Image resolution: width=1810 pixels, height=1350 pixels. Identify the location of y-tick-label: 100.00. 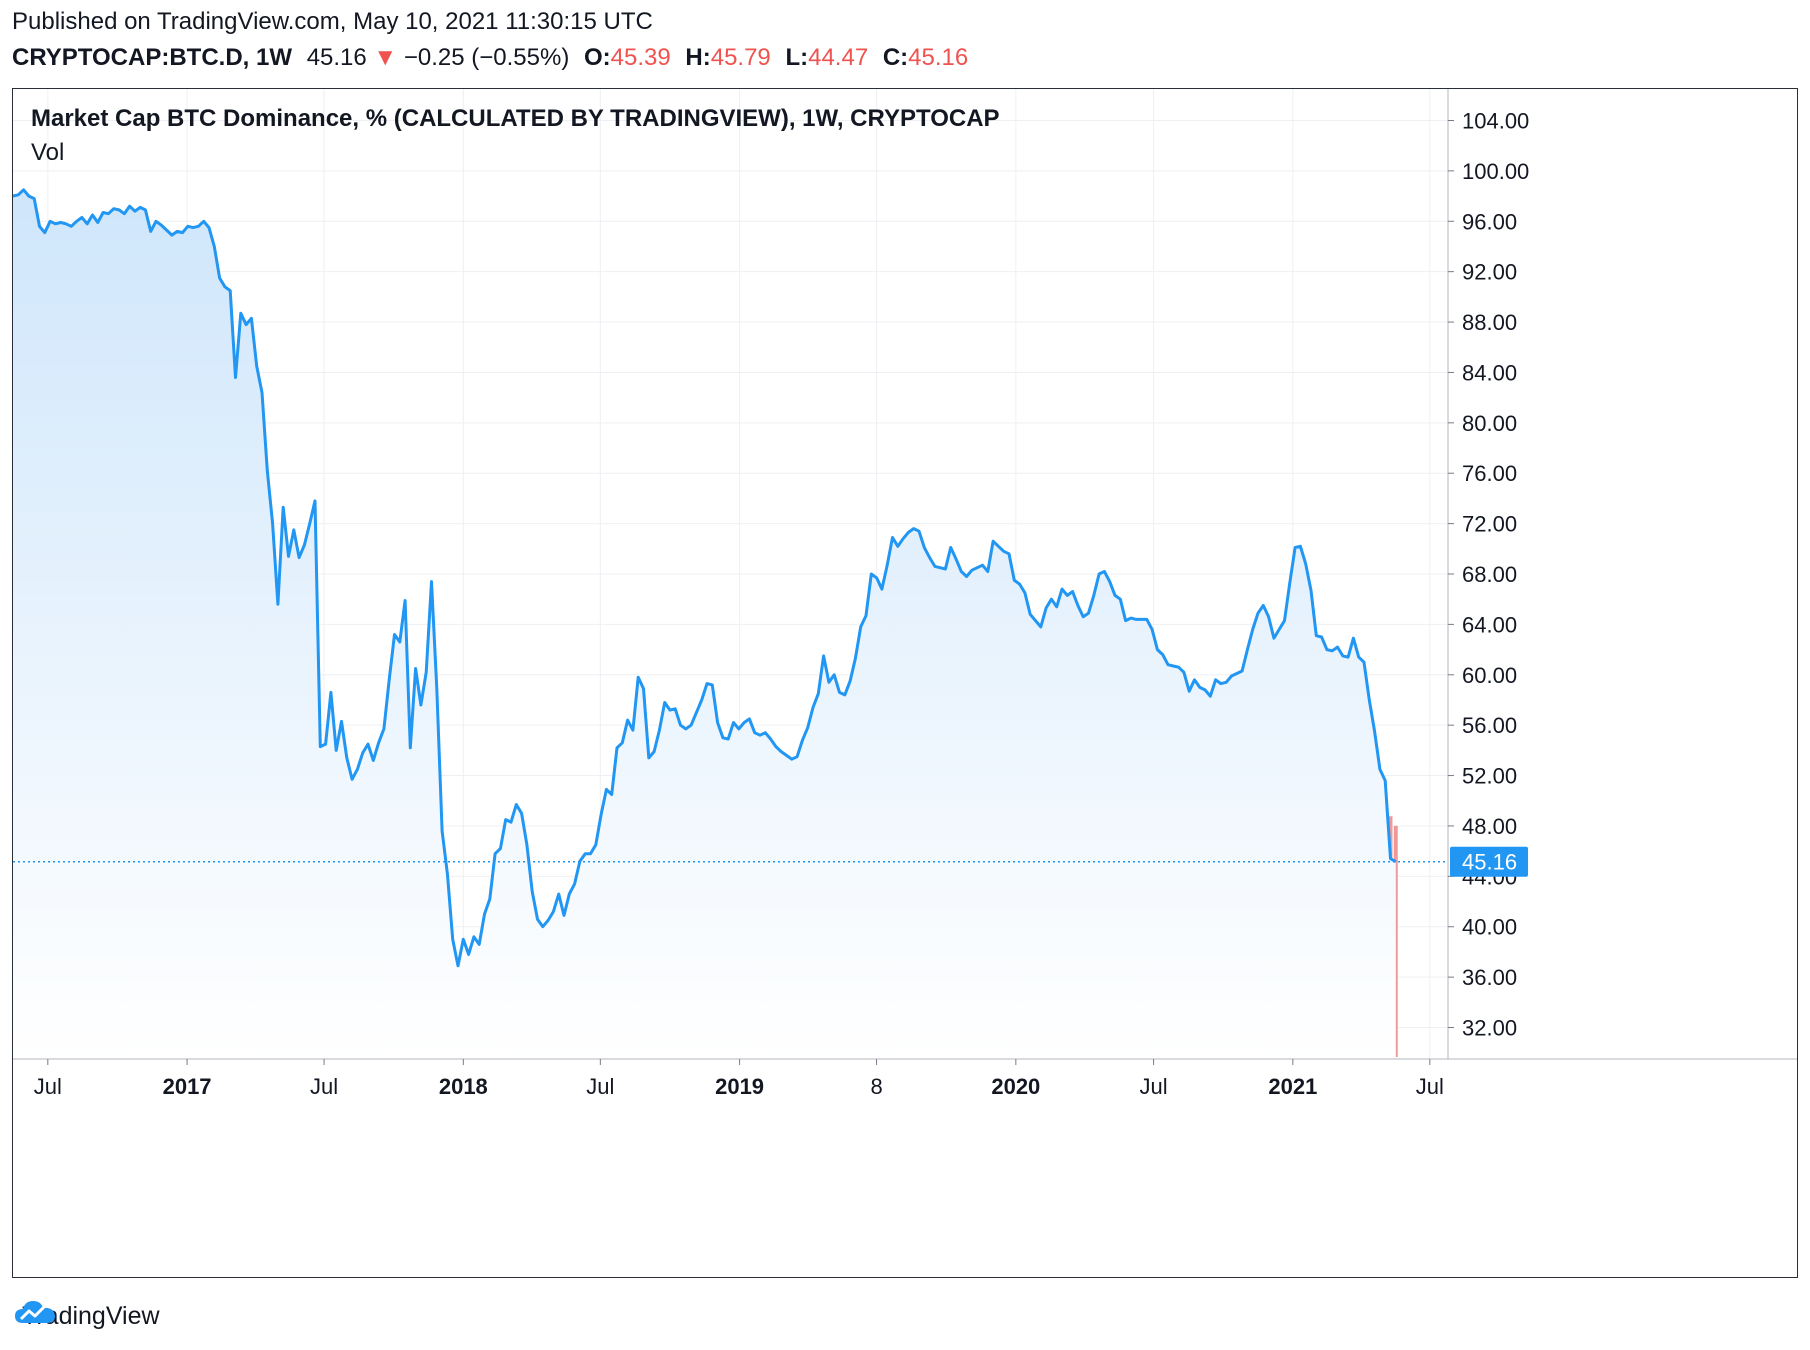
(1495, 171).